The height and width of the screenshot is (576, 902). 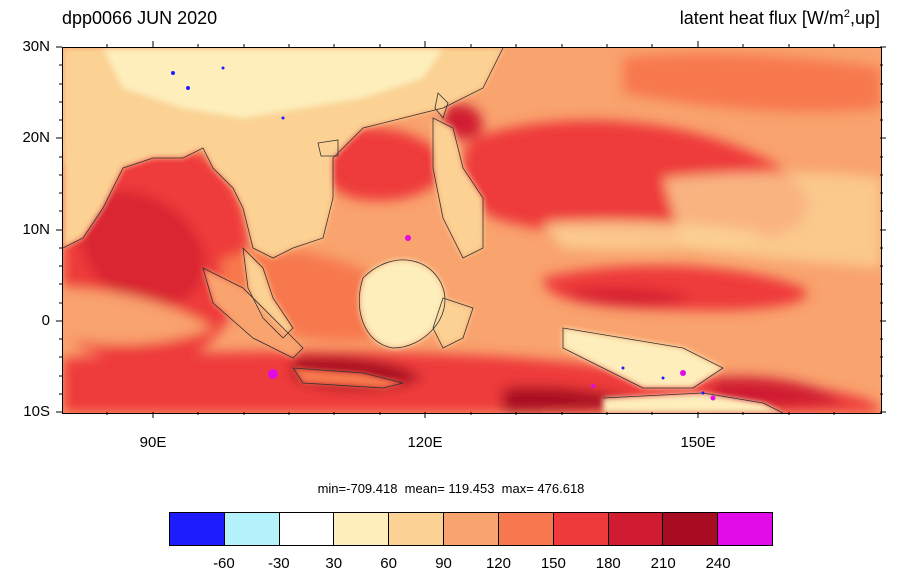 I want to click on plot-title-right: latent heat flux [W/m2,up], so click(x=780, y=18).